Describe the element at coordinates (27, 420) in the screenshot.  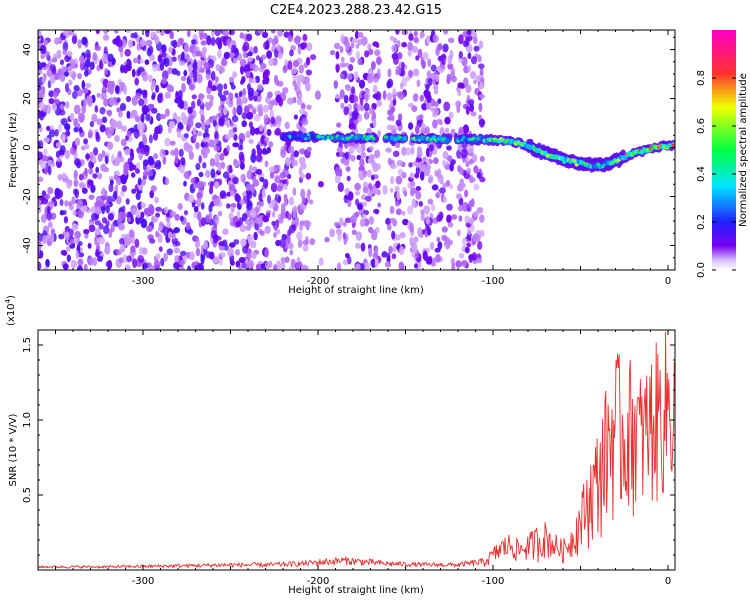
I see `y-tick-label: 1.0` at that location.